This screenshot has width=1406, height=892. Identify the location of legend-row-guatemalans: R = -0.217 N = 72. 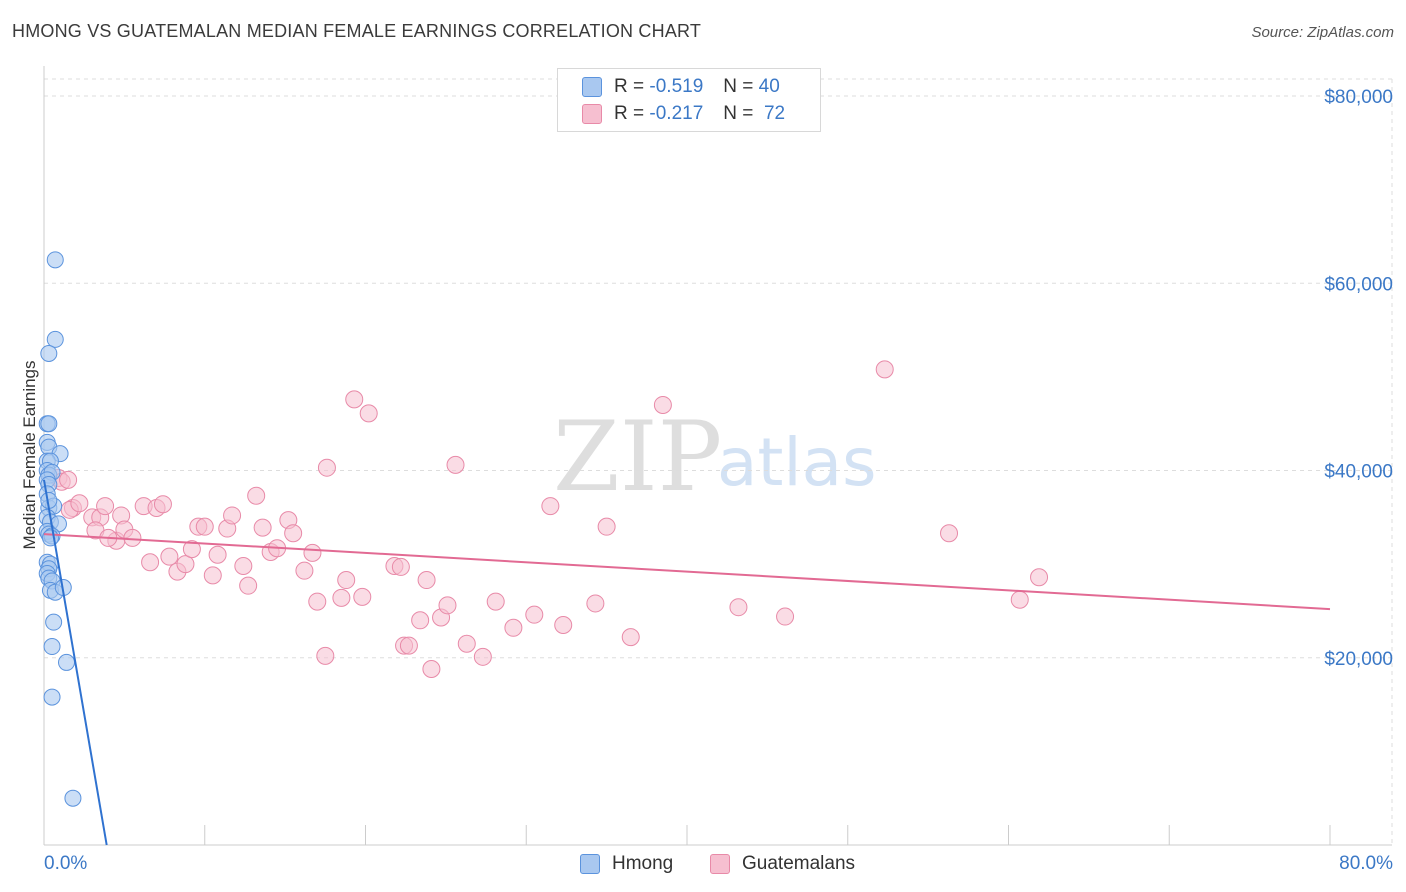
(683, 114).